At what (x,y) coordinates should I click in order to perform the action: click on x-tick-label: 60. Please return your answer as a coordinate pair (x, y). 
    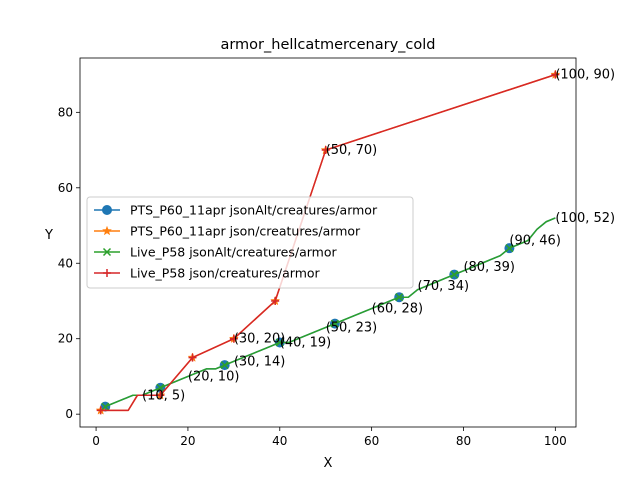
    Looking at the image, I should click on (371, 441).